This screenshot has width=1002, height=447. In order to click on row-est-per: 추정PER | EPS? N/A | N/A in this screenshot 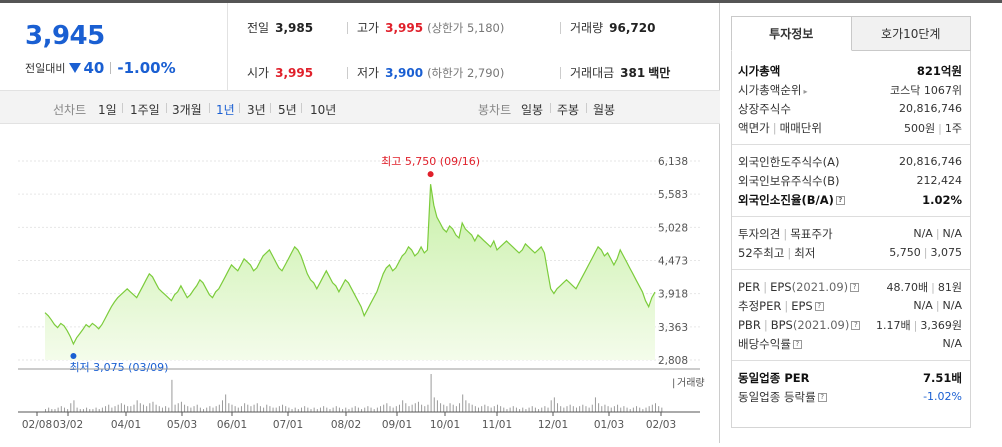, I will do `click(850, 305)`.